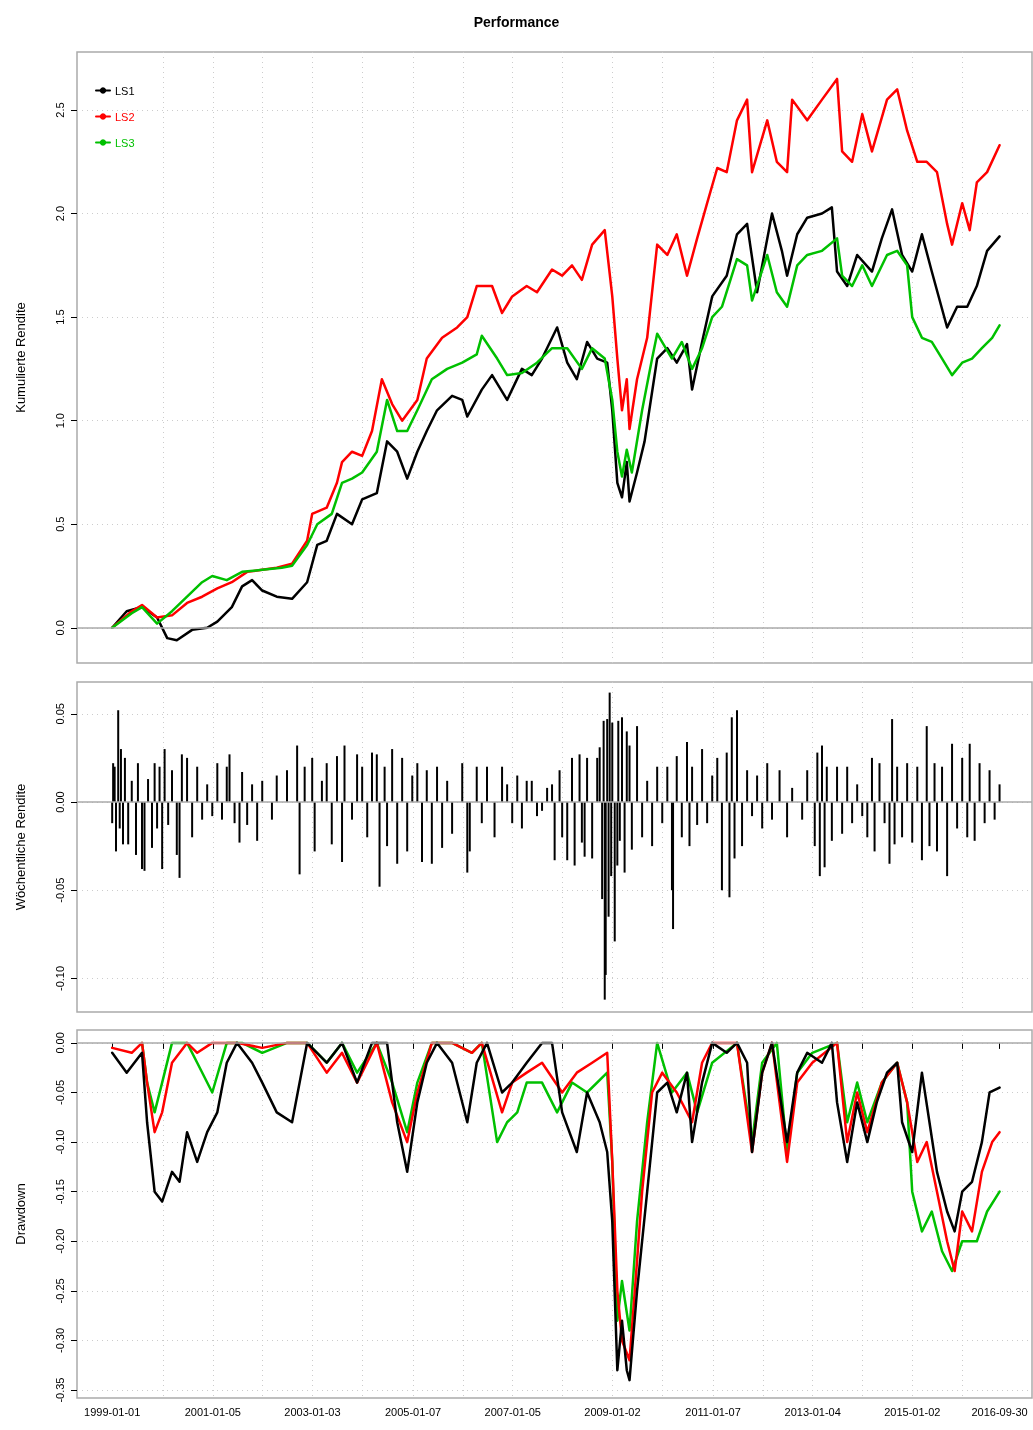  What do you see at coordinates (59, 978) in the screenshot?
I see `y-tick-label: -0.10` at bounding box center [59, 978].